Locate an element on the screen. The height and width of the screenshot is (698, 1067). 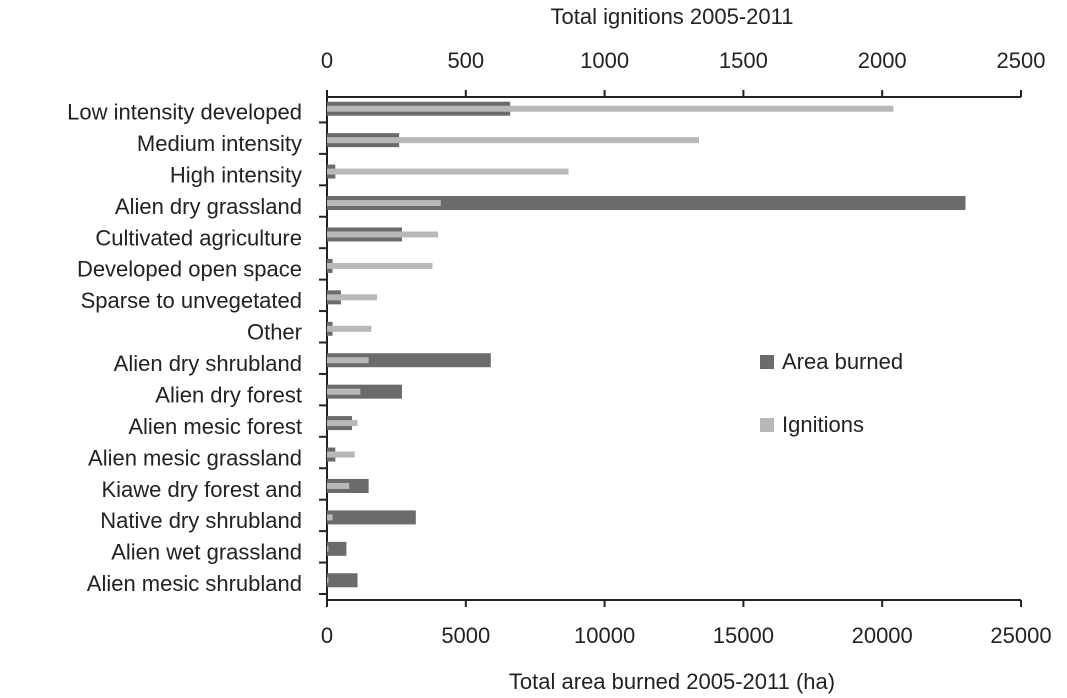
x-tick-label: 0 is located at coordinates (327, 635).